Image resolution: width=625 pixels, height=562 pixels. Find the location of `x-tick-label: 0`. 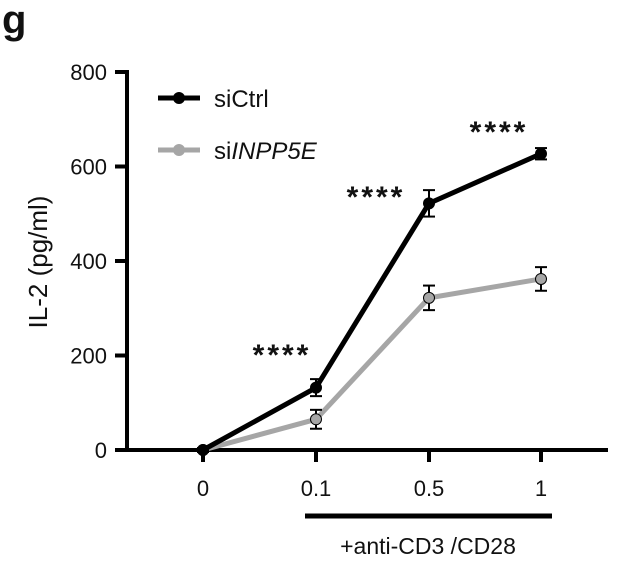

x-tick-label: 0 is located at coordinates (203, 488).